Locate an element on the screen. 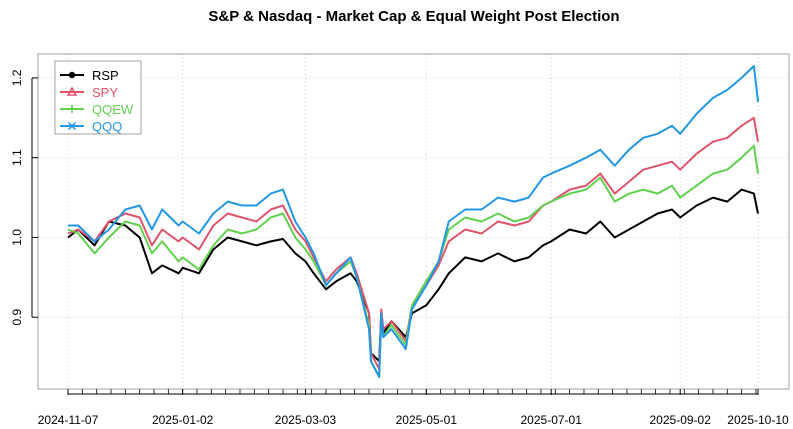 This screenshot has width=793, height=429. legend-marker-qqew is located at coordinates (72, 109).